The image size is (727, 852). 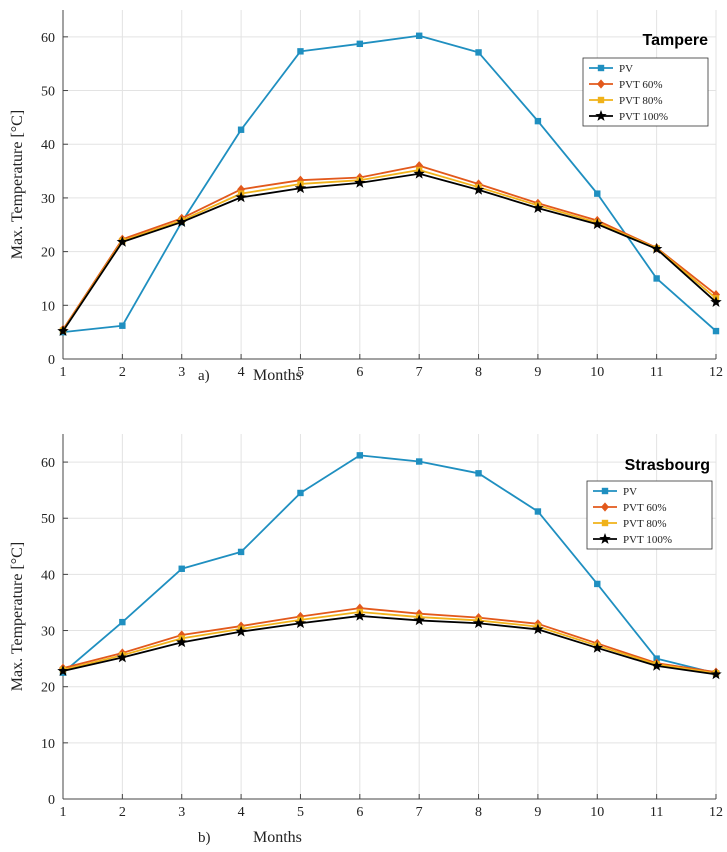 What do you see at coordinates (626, 69) in the screenshot?
I see `legend-label: PV` at bounding box center [626, 69].